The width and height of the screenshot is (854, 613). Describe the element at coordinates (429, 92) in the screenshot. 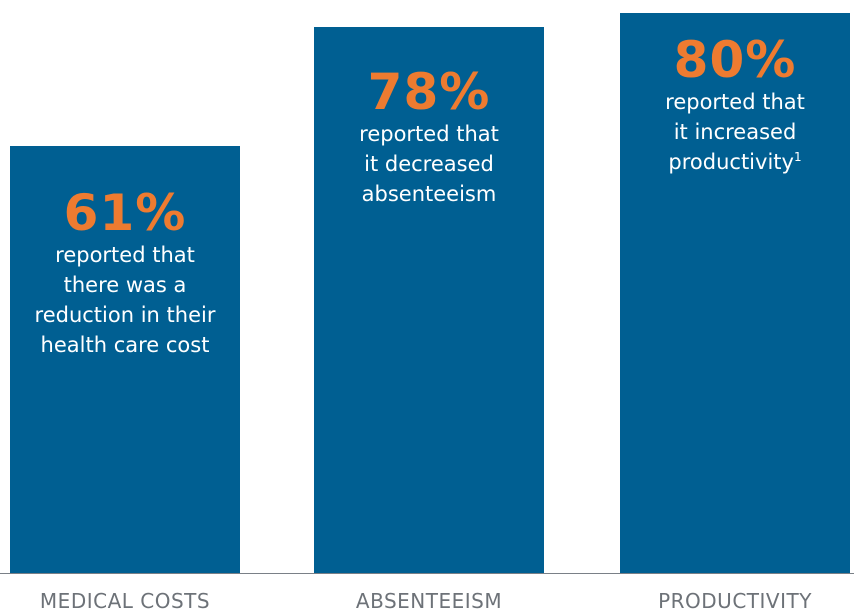

I see `data-label: 78%` at that location.